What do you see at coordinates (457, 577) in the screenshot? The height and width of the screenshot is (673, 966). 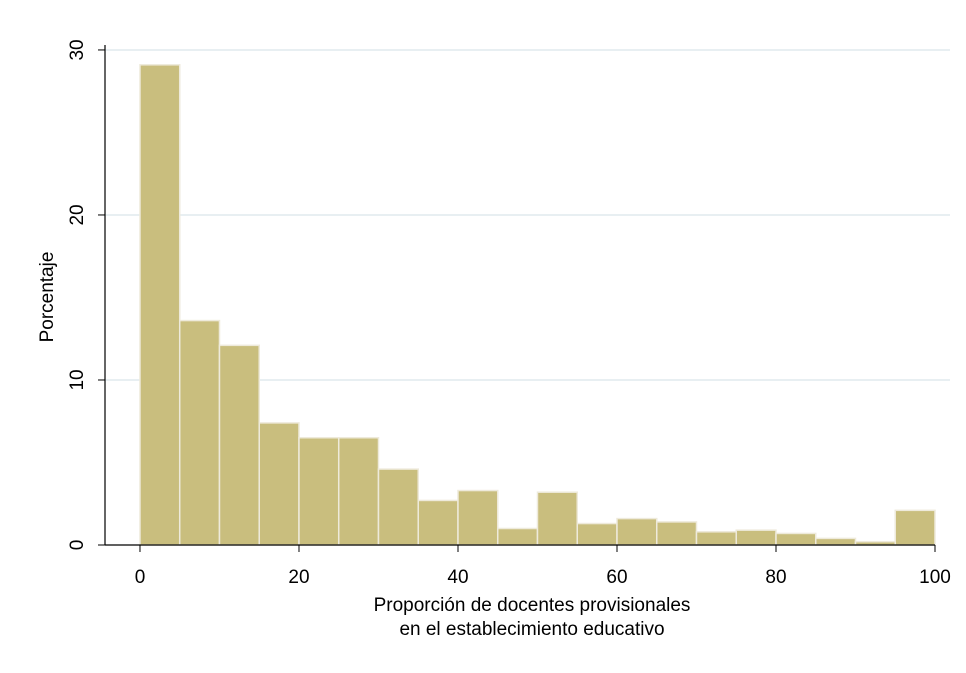 I see `x-tick-label: 40` at bounding box center [457, 577].